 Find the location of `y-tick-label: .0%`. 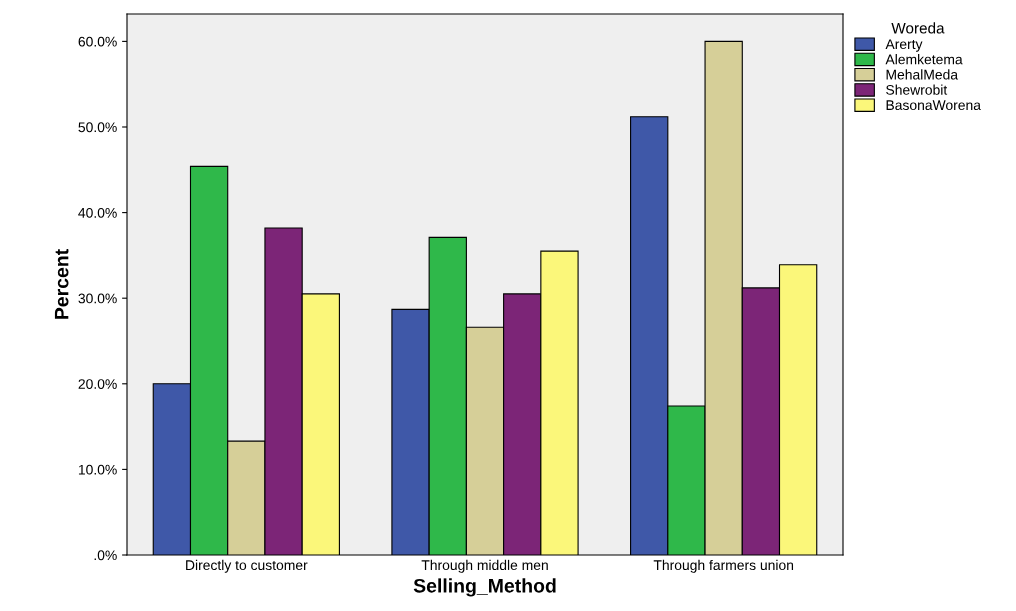

y-tick-label: .0% is located at coordinates (105, 555).